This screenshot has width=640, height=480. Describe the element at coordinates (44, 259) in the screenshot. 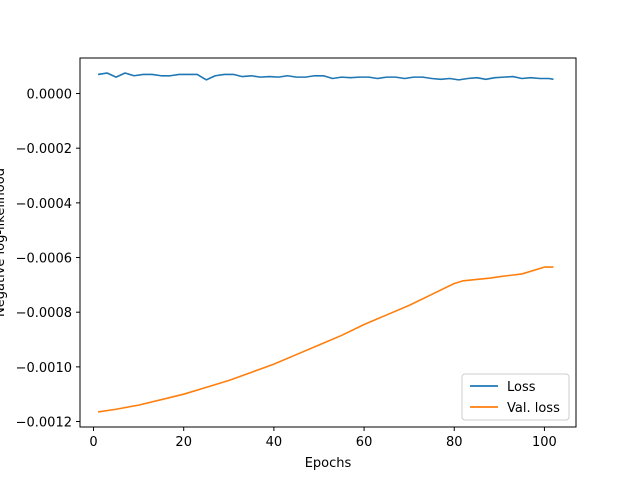

I see `y-tick-label: −0.0006` at that location.